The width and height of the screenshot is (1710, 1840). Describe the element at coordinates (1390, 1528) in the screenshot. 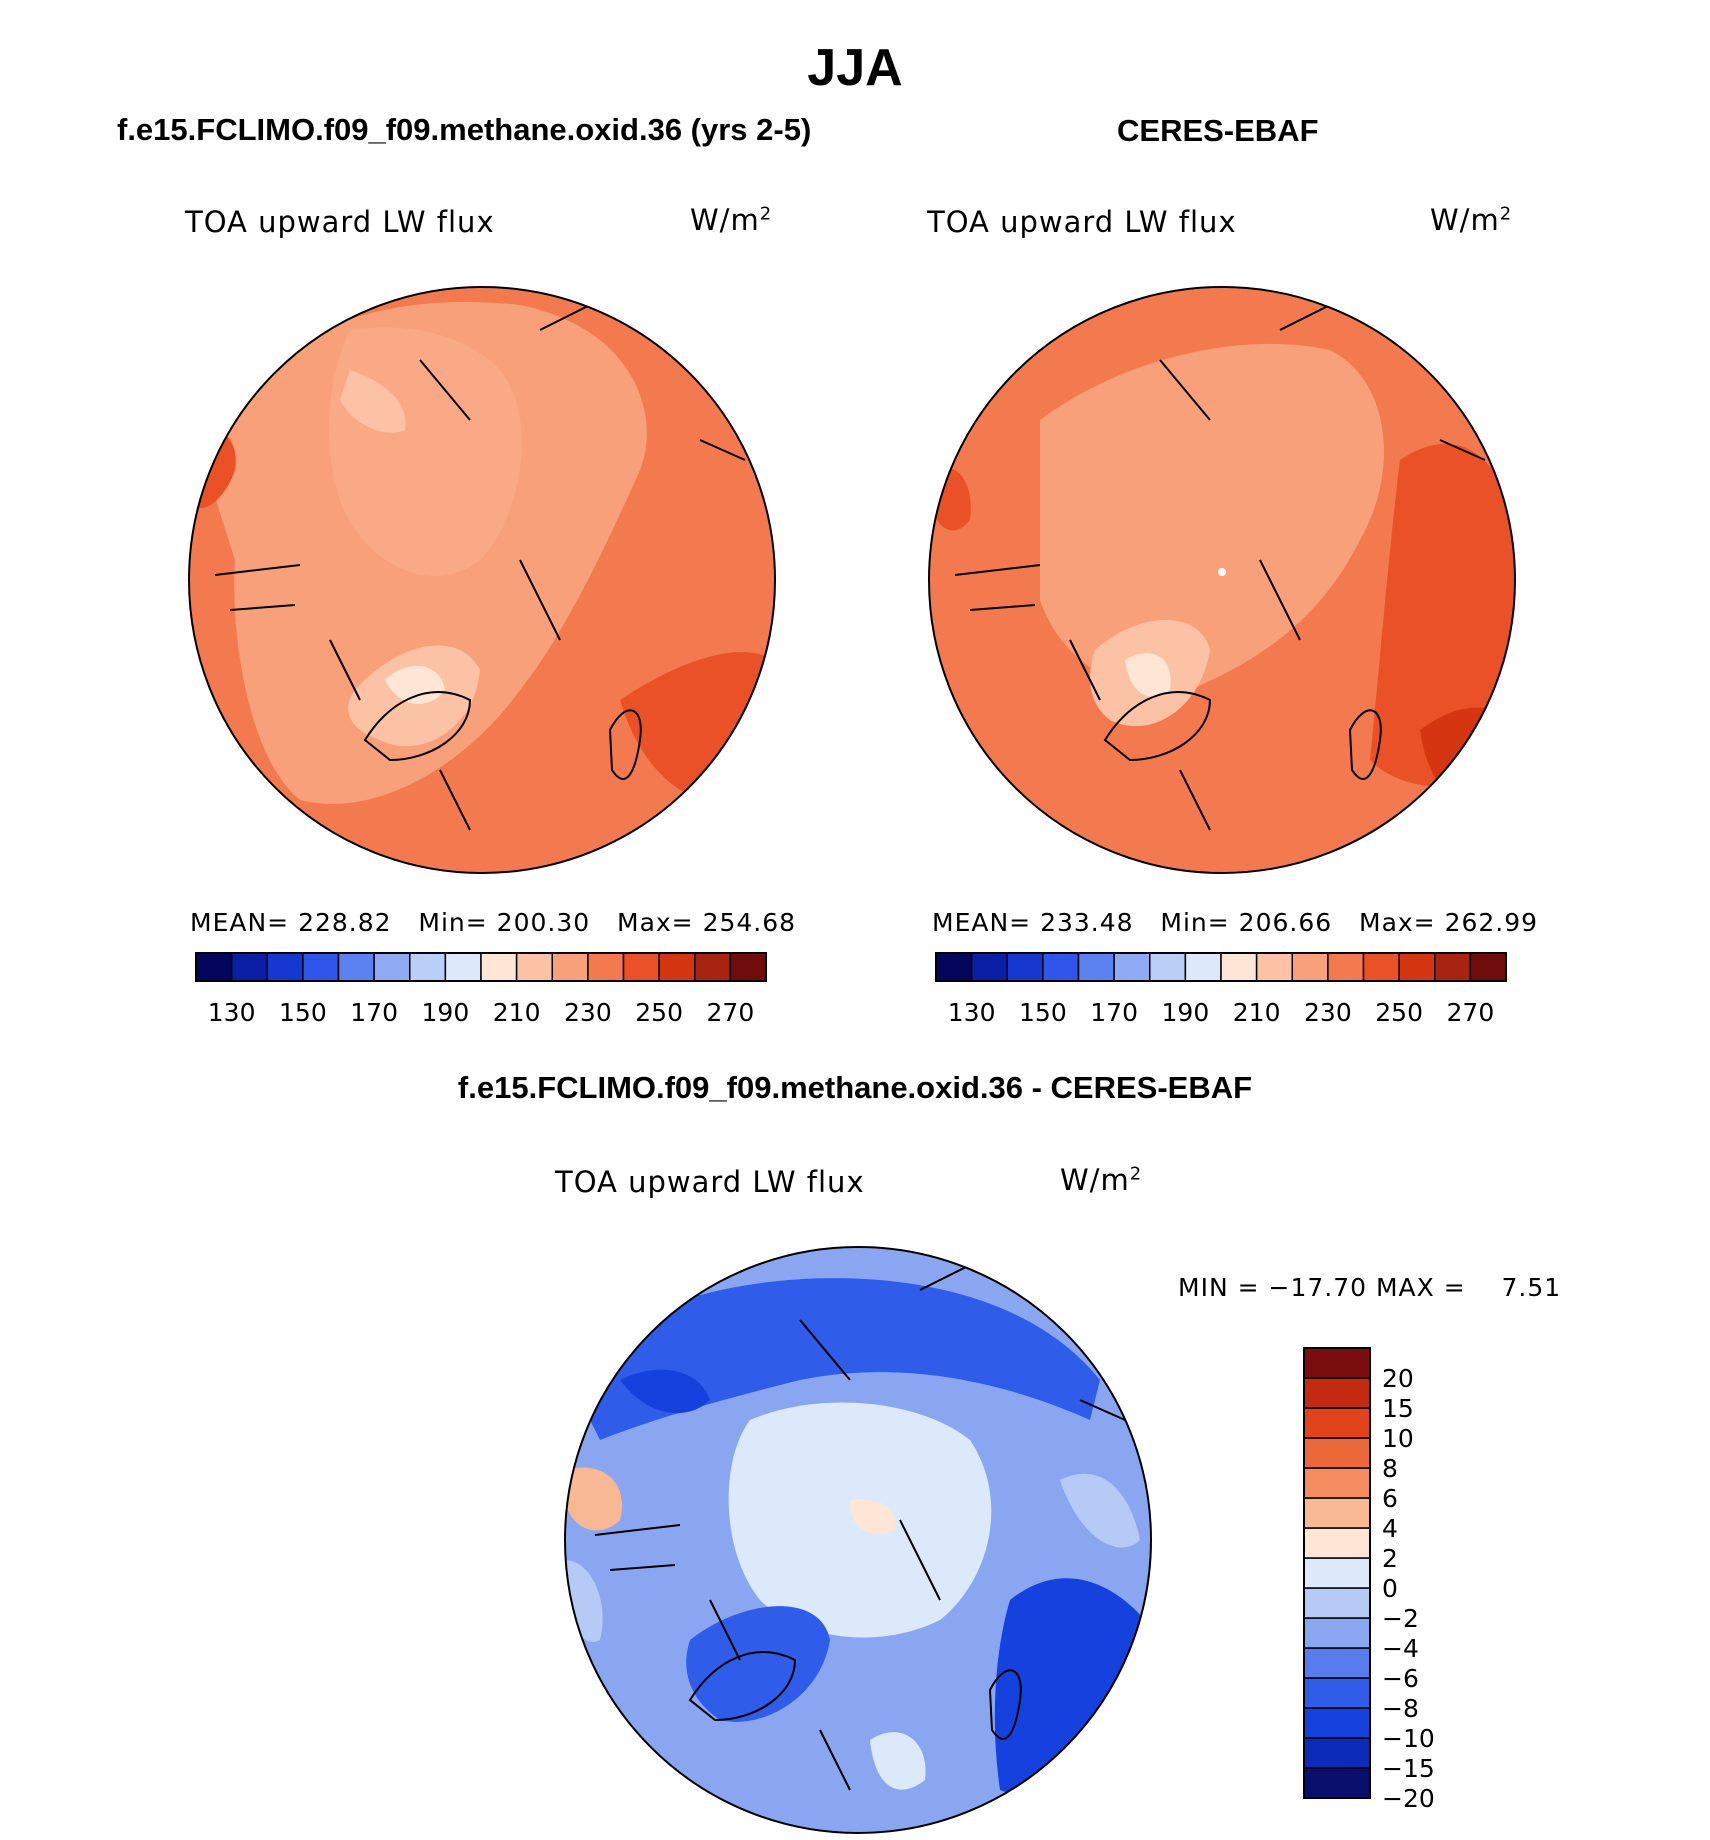

I see `diff-colorbar-tick-label: 4` at that location.